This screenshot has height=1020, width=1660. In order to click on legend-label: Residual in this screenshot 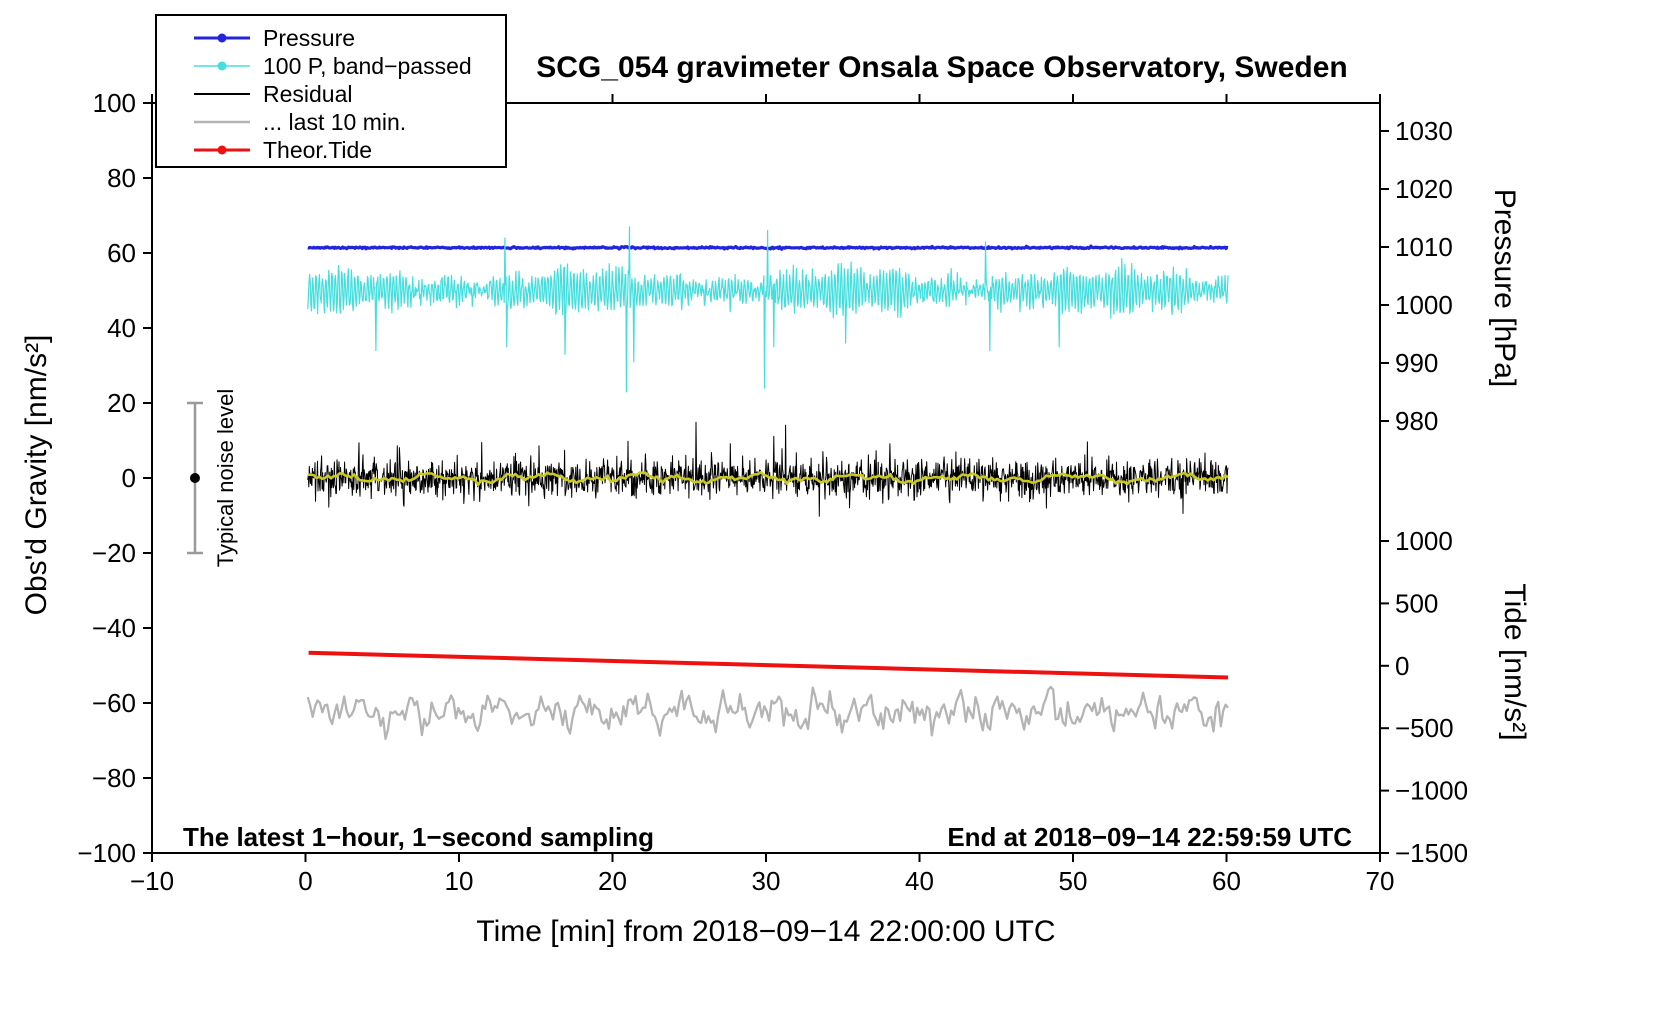, I will do `click(308, 93)`.